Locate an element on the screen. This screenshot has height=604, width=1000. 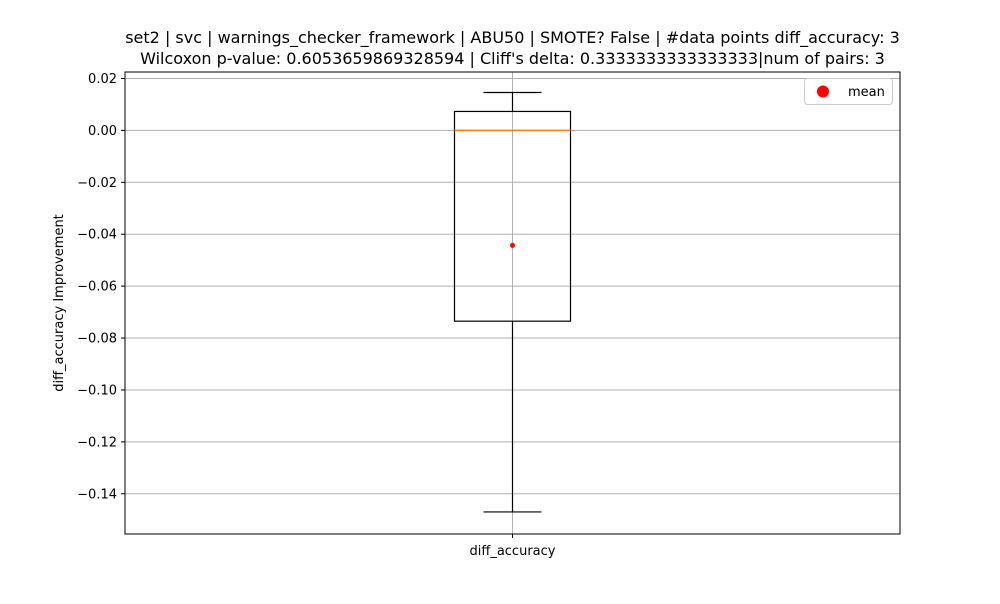
mean-point is located at coordinates (512, 245).